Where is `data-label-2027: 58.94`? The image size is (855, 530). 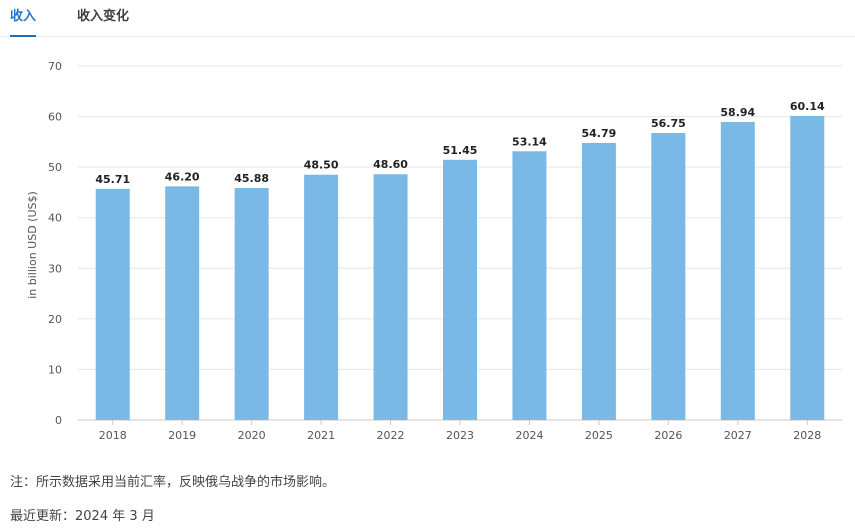
data-label-2027: 58.94 is located at coordinates (737, 112).